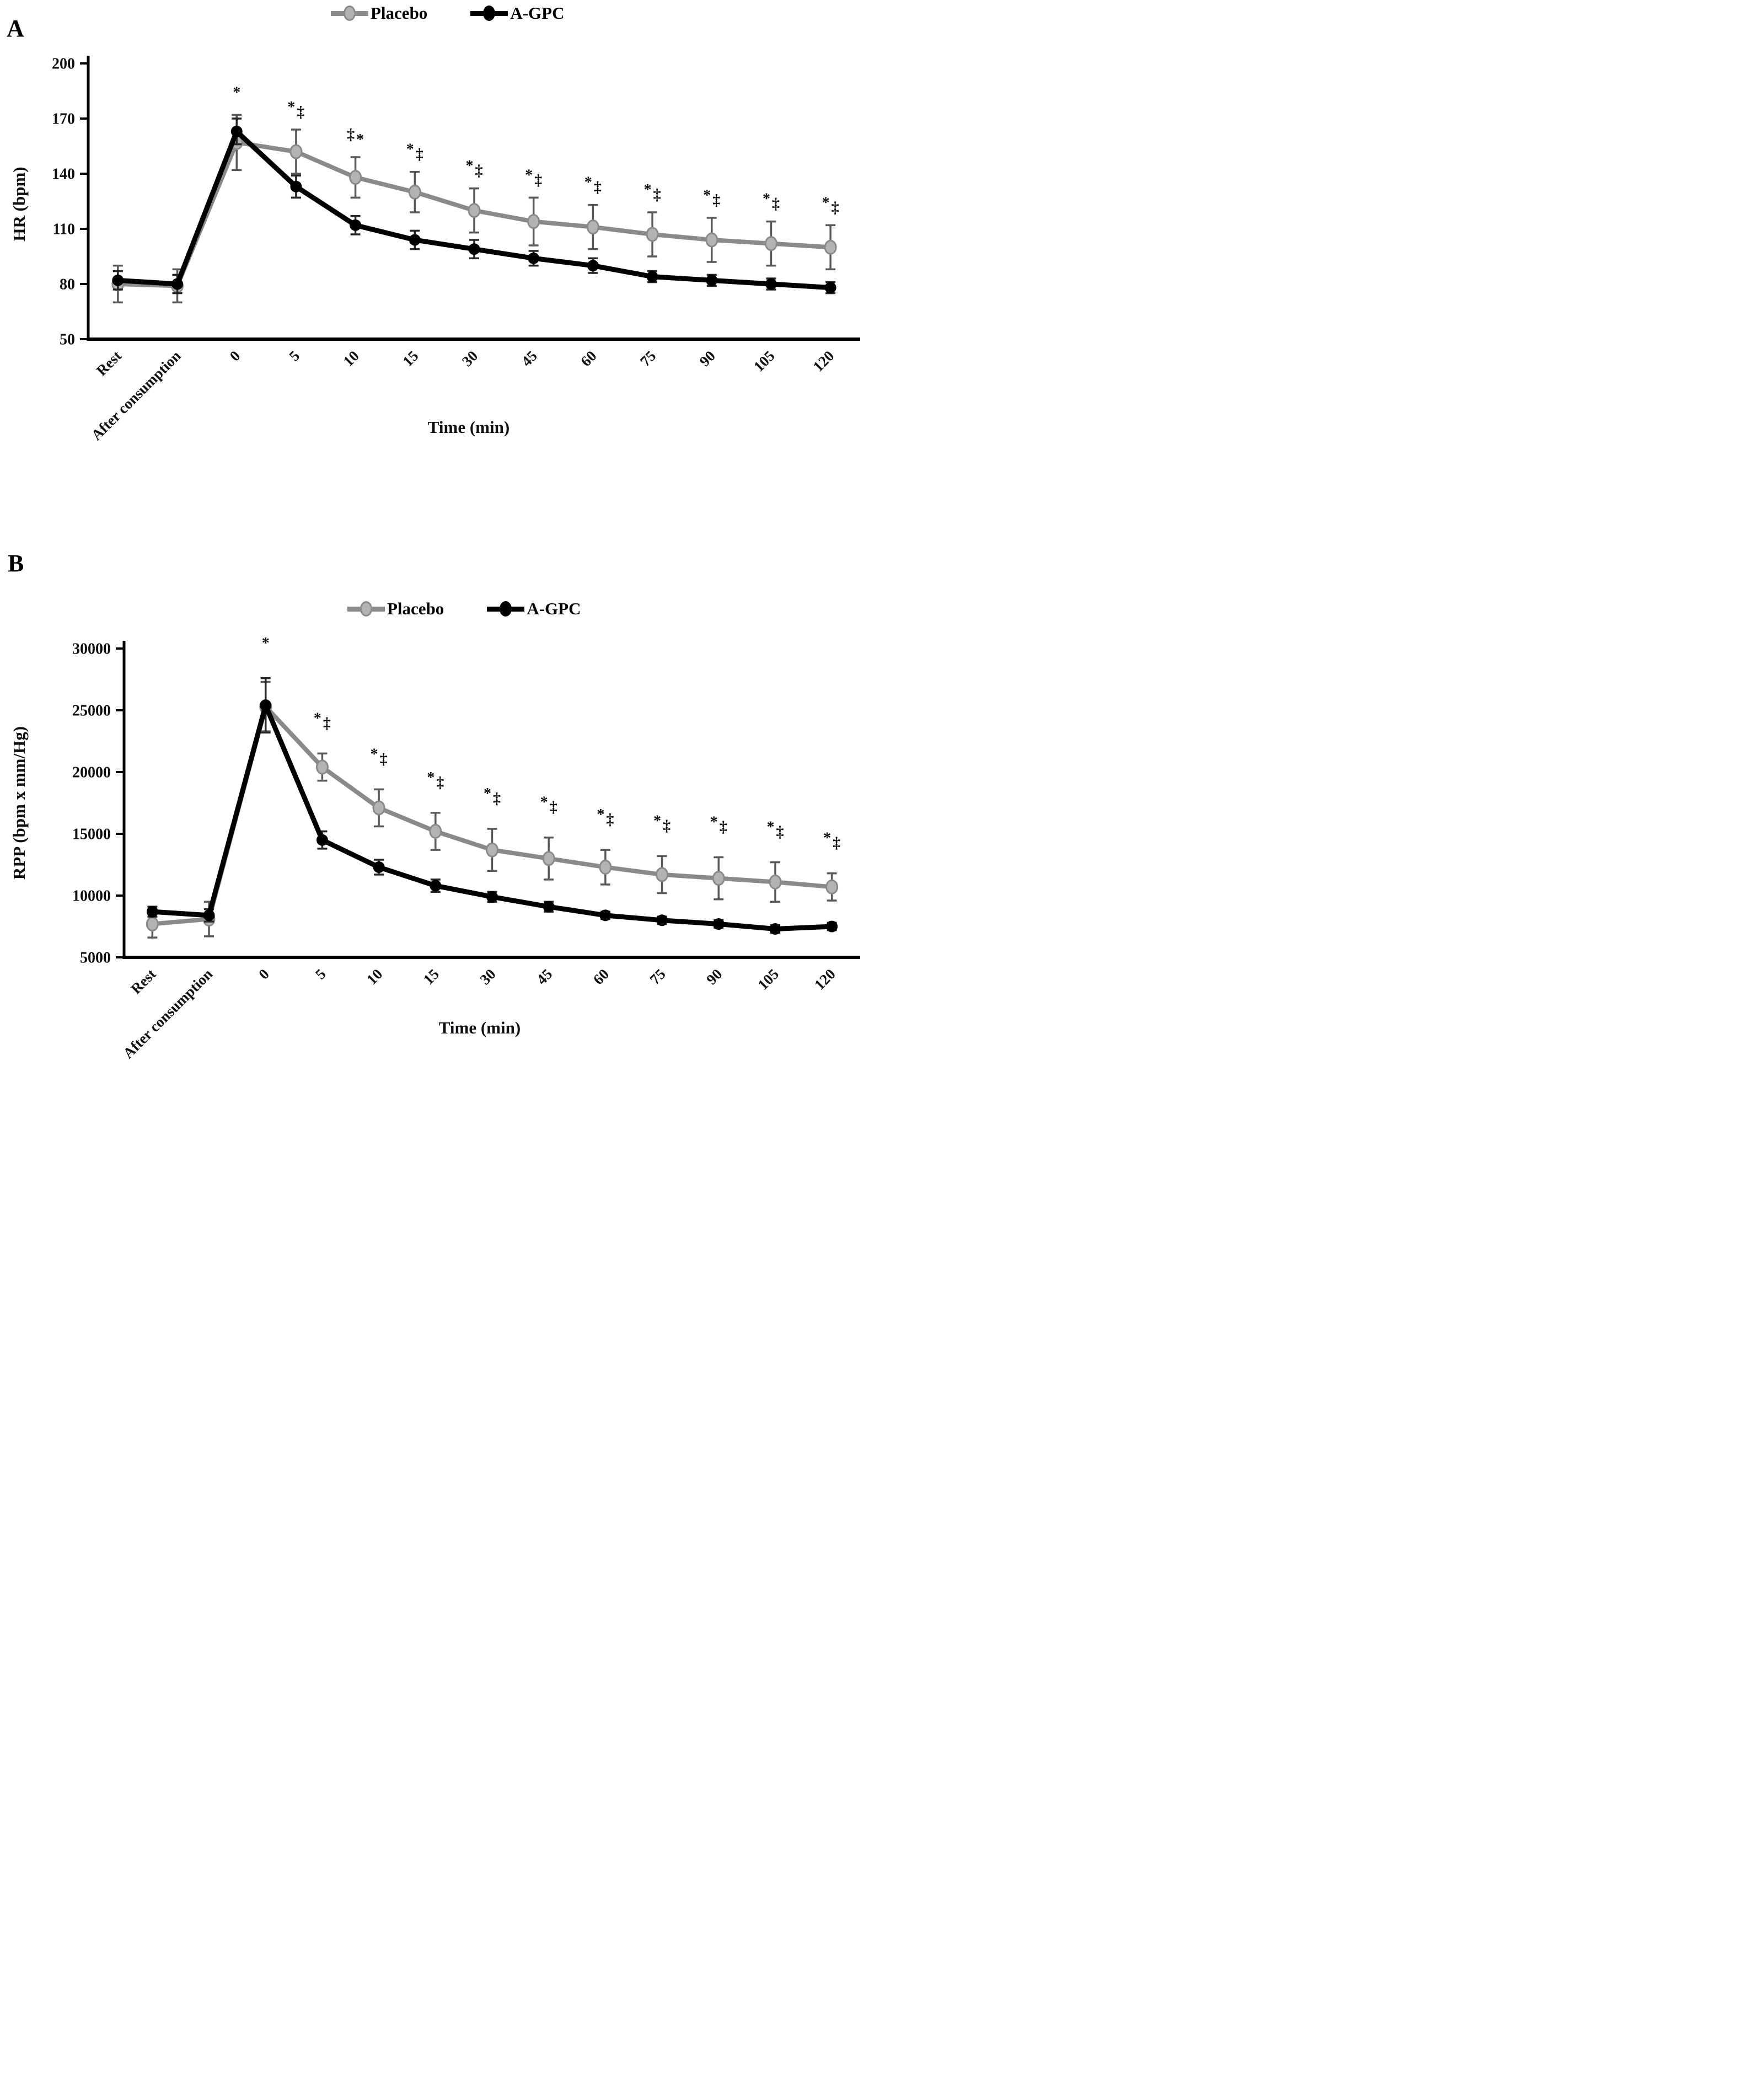 This screenshot has height=2100, width=1738. I want to click on y-tick-label: 110, so click(64, 229).